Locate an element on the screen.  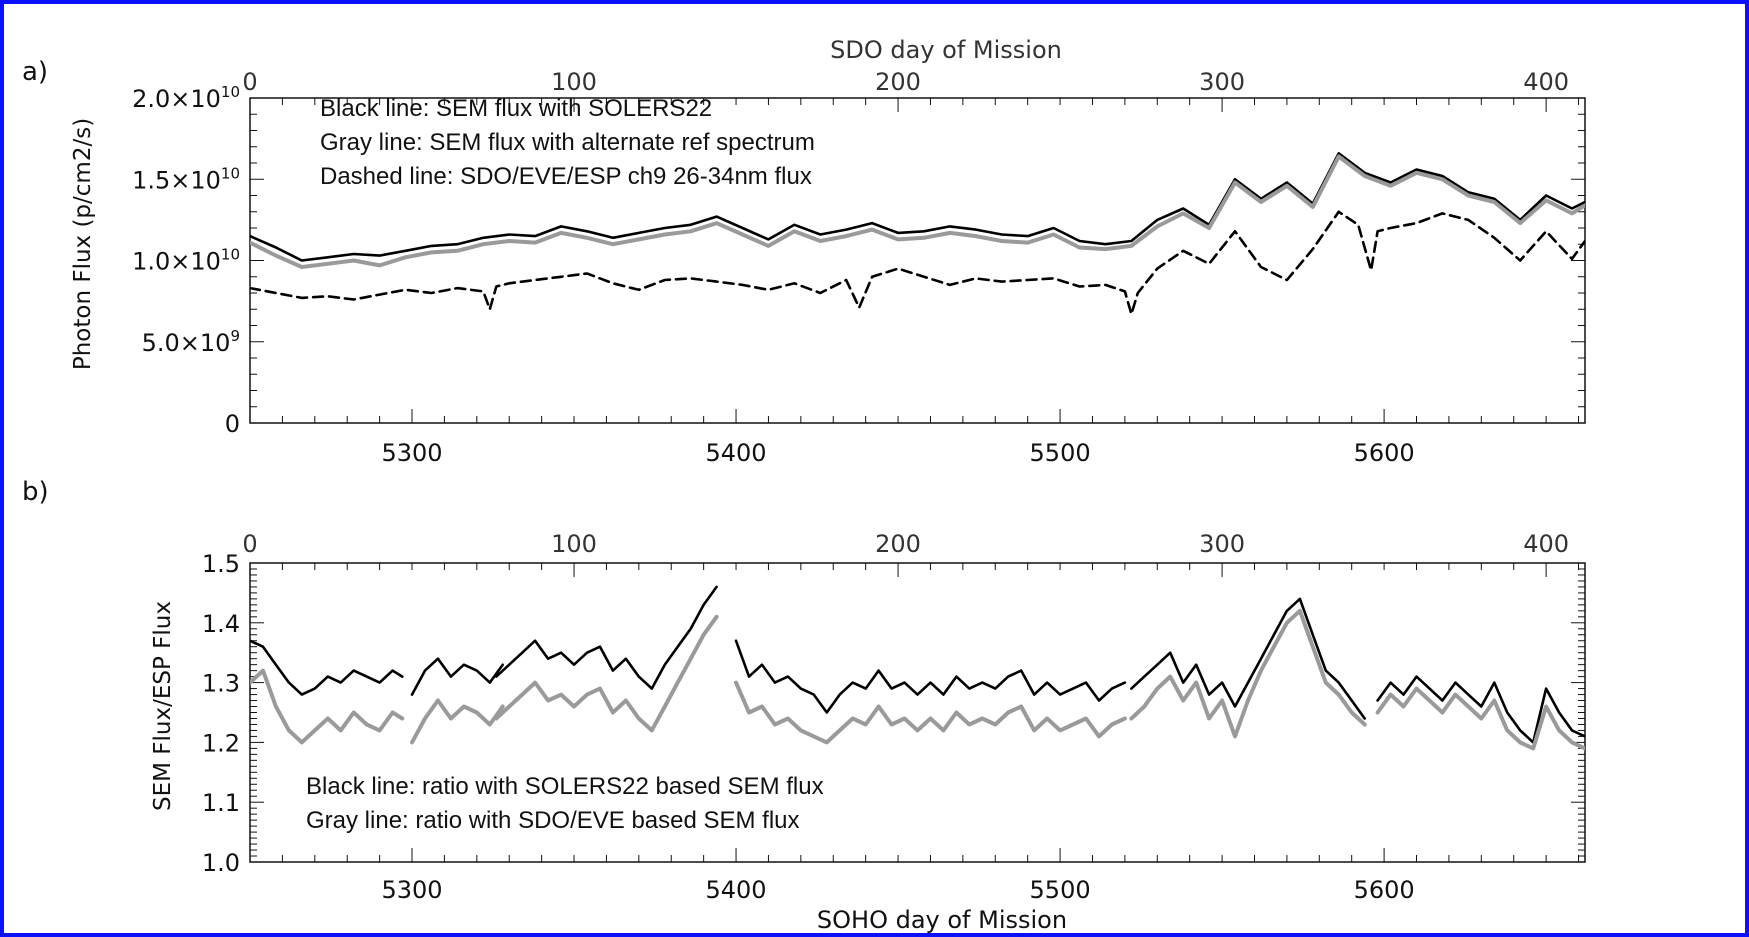
panel-a-legend-line-1: Black line: SEM flux with SOLERS22 is located at coordinates (516, 108).